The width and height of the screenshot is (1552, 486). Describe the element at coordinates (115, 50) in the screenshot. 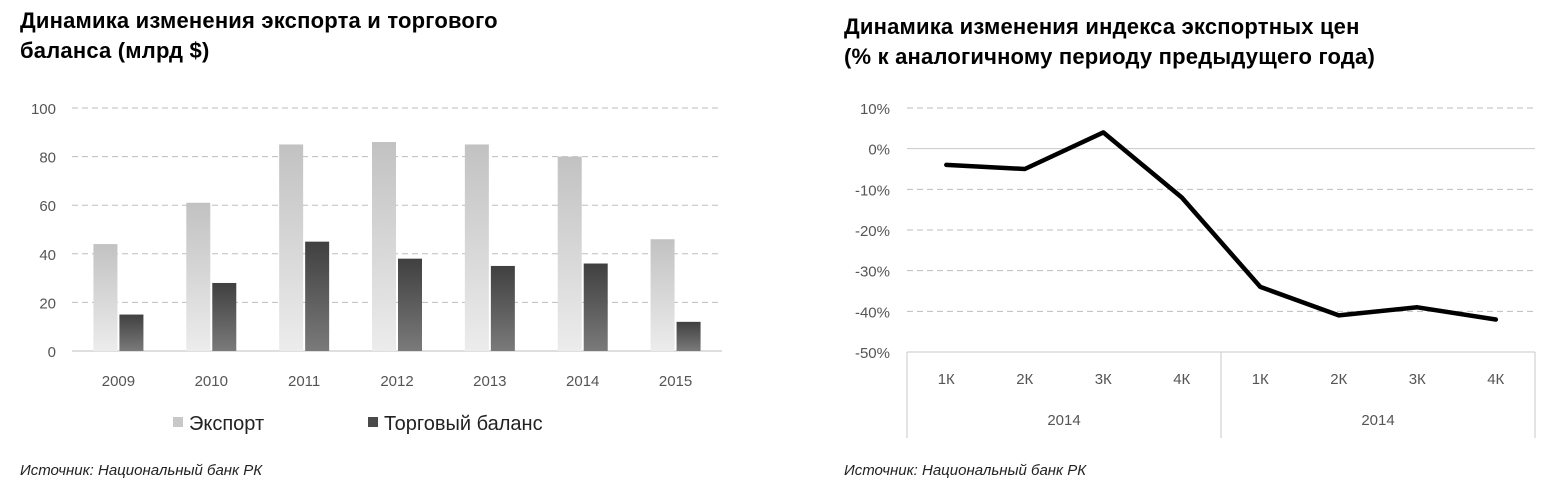

I see `export-chart-title-line-2: баланса (млрд $)` at that location.